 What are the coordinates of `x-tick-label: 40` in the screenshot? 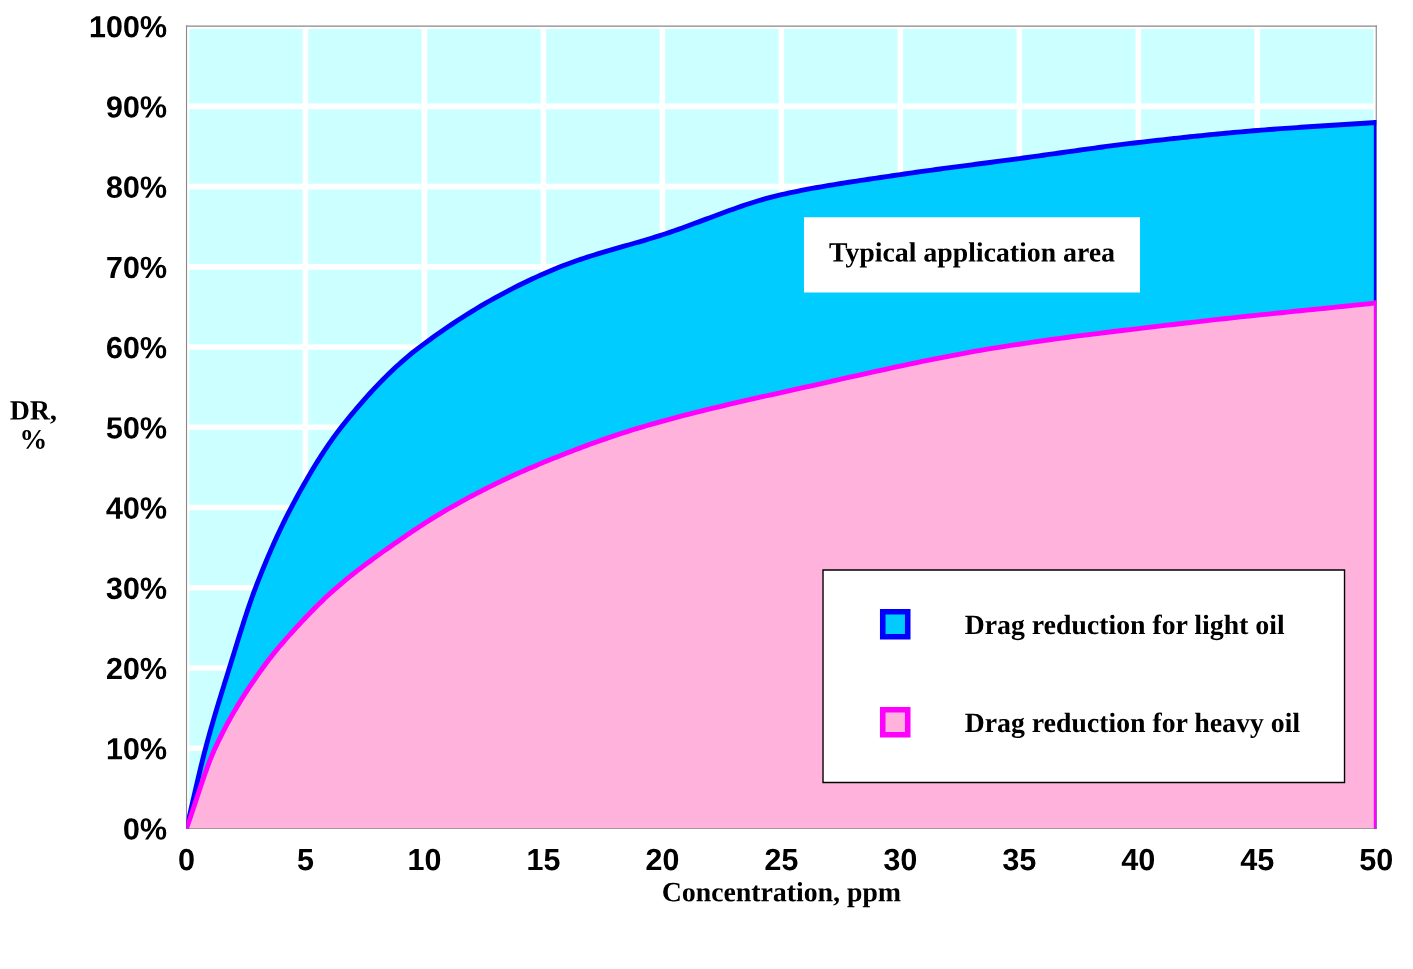 It's located at (1138, 859).